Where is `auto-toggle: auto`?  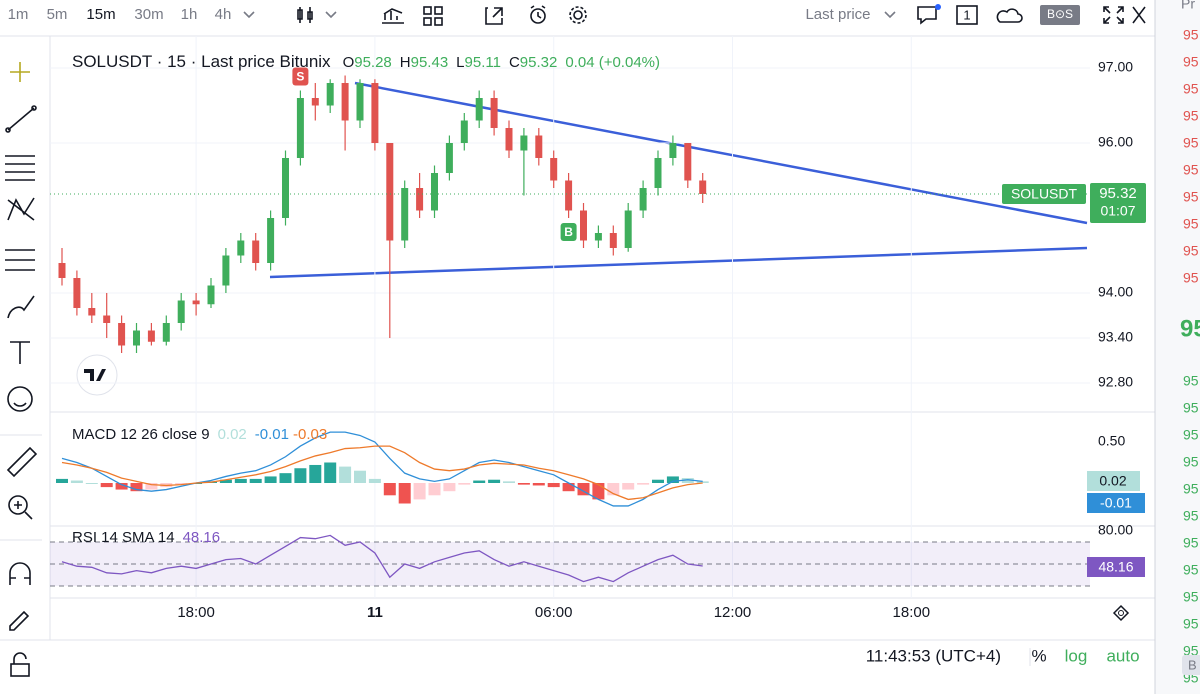
auto-toggle: auto is located at coordinates (1122, 655).